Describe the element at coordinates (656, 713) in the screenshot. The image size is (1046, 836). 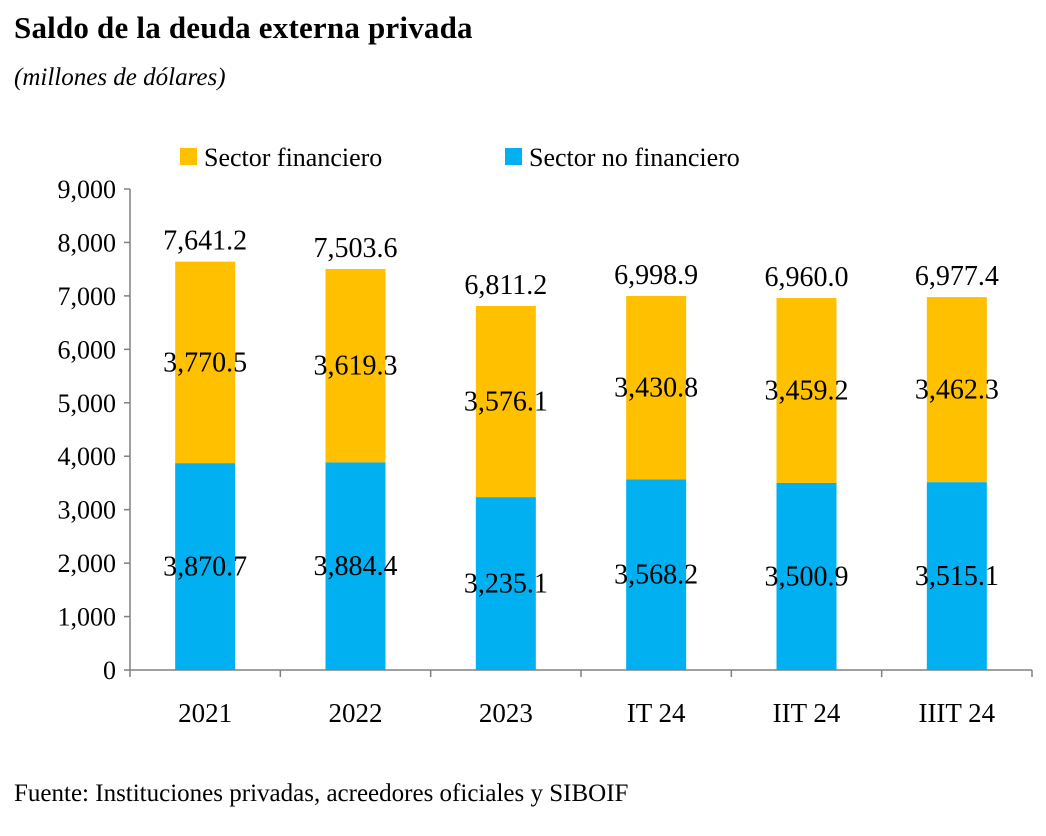
I see `x-tick-label: IT 24` at that location.